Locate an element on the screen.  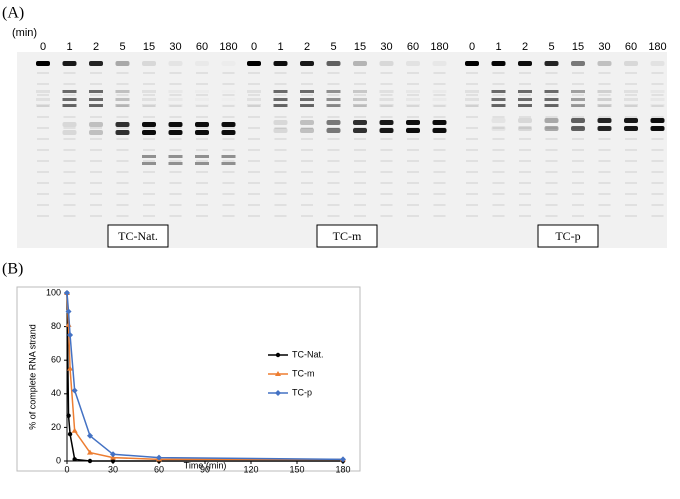
legend-marker is located at coordinates (278, 393).